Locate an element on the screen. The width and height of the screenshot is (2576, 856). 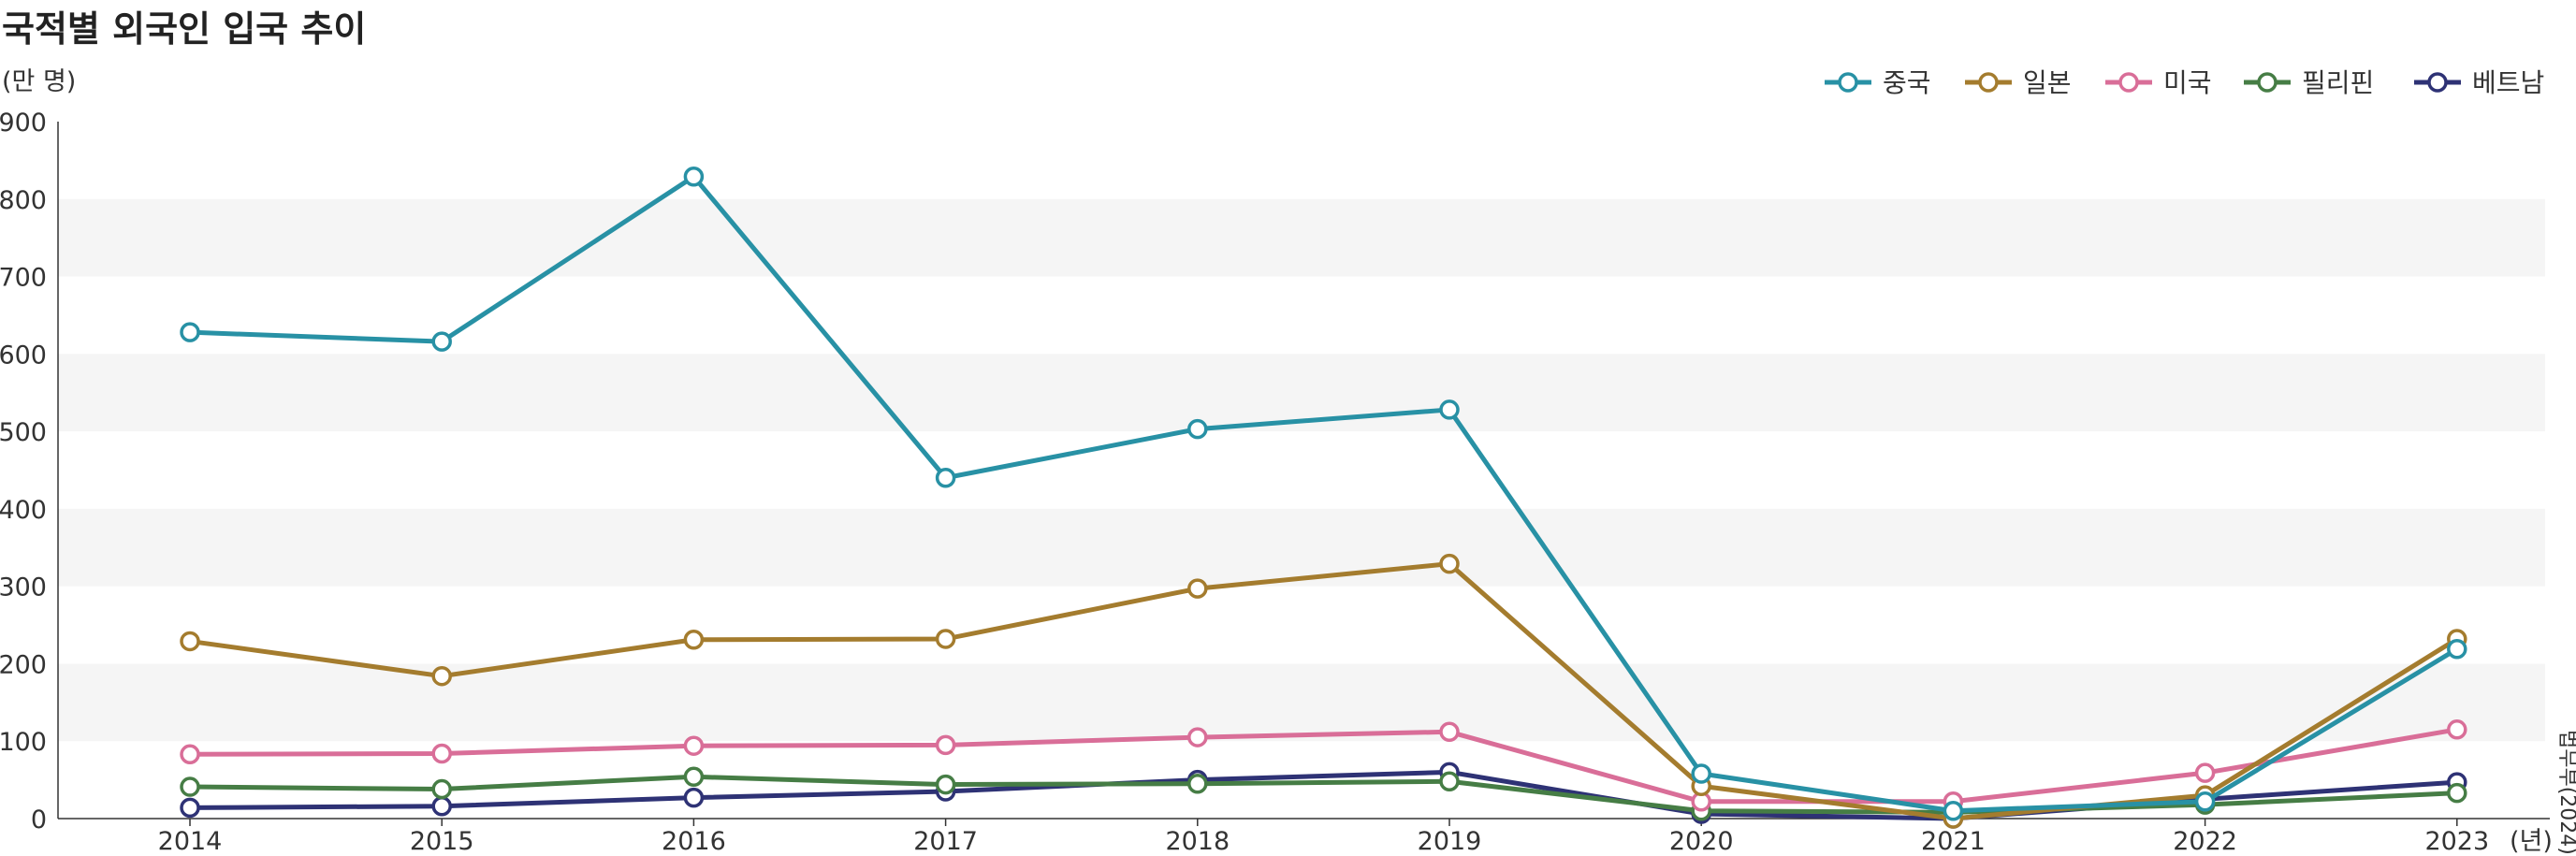
x-tick-label: 2018 is located at coordinates (1197, 841).